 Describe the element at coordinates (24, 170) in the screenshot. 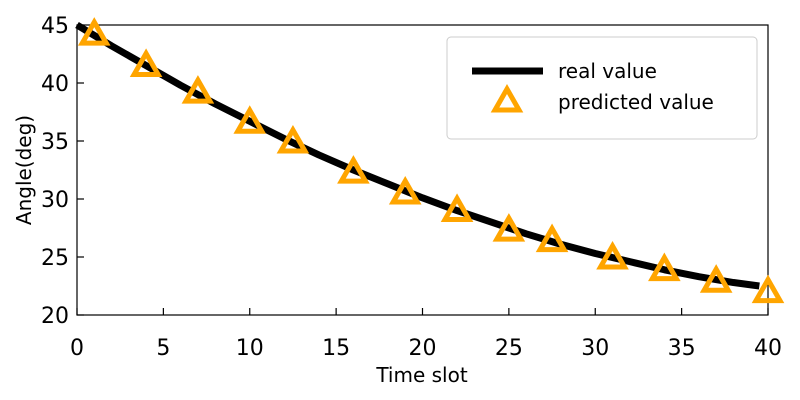

I see `y-axis-label: Angle(deg)` at that location.